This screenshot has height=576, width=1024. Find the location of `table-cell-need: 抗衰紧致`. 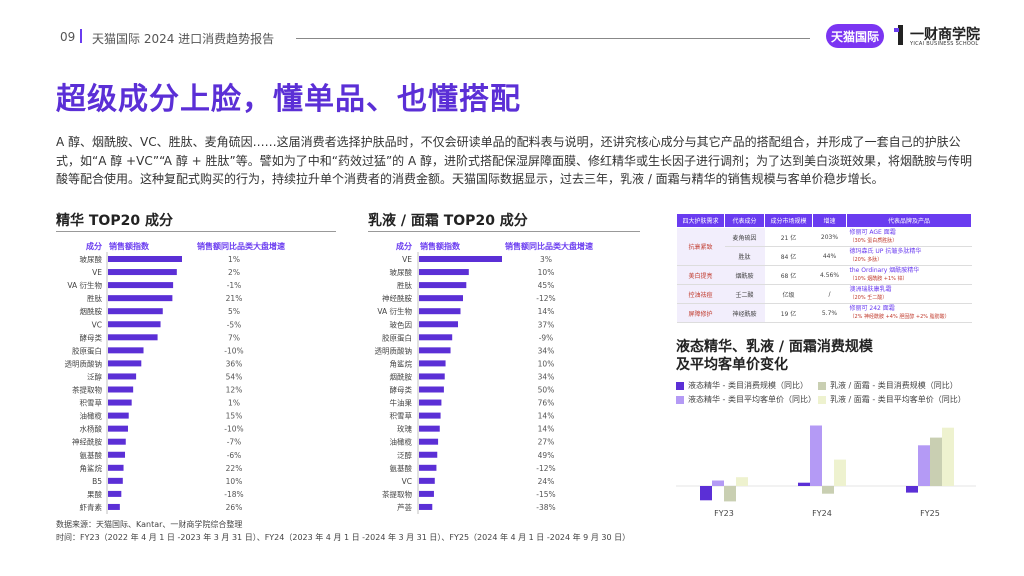

table-cell-need: 抗衰紧致 is located at coordinates (700, 246).